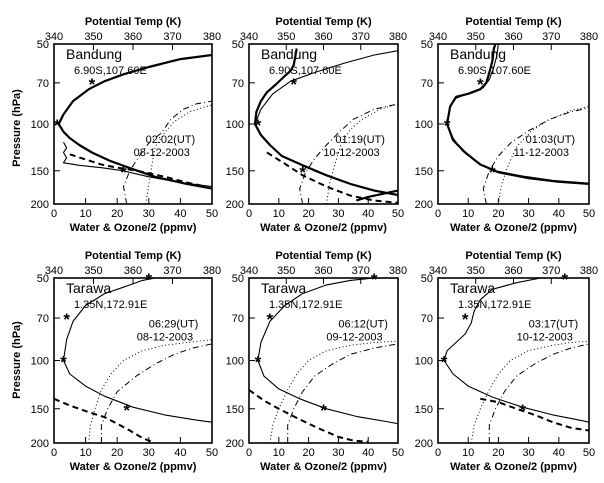  I want to click on series-line-dashed, so click(137, 170).